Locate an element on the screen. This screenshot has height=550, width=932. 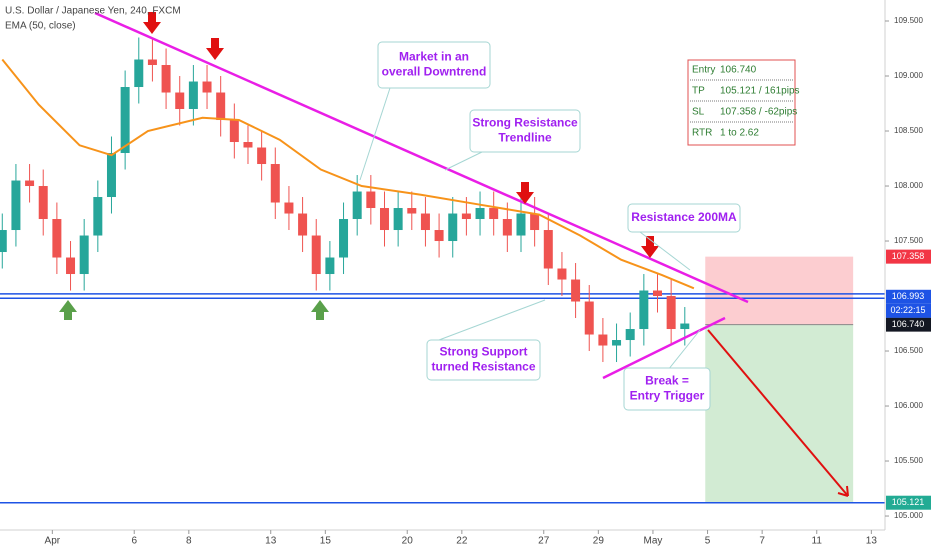
info-box is located at coordinates (741, 102).